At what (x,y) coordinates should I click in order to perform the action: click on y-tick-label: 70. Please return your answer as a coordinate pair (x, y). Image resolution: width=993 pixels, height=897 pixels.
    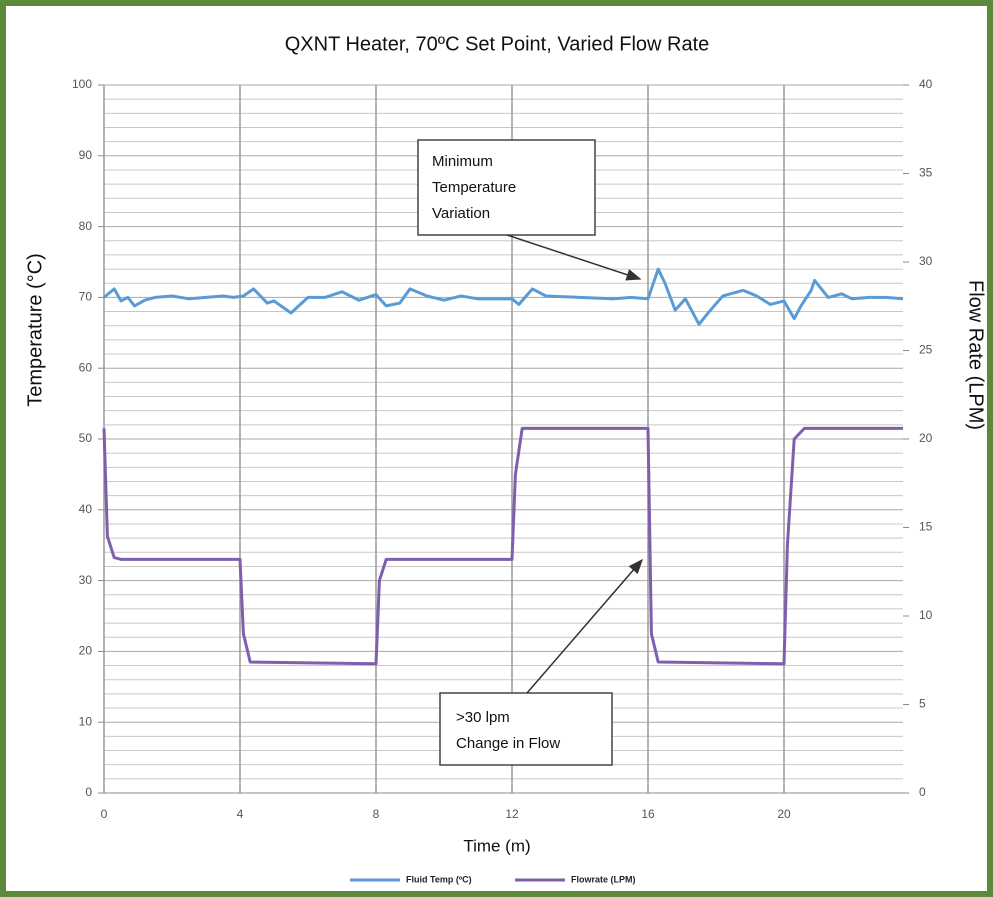
    Looking at the image, I should click on (86, 297).